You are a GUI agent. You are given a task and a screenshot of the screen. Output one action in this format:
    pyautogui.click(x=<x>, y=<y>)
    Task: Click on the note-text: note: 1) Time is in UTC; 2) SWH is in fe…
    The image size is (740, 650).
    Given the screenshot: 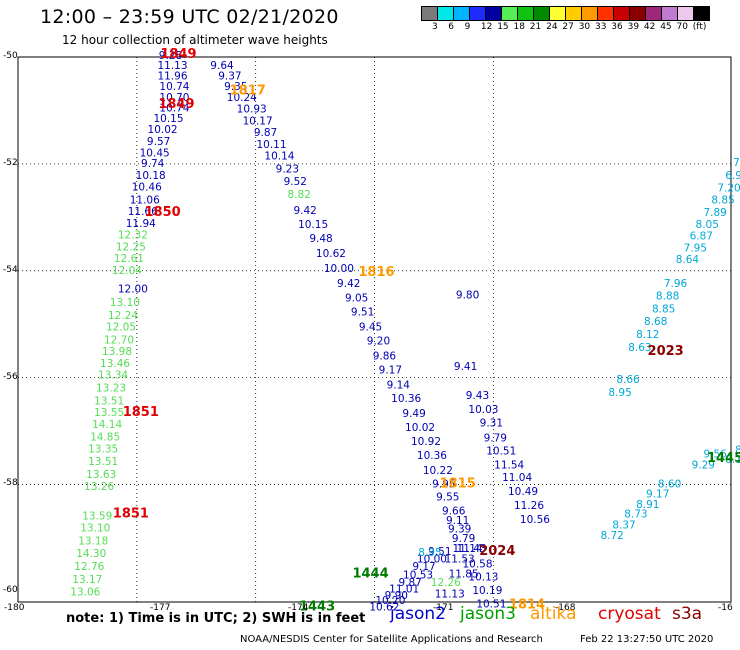 What is the action you would take?
    pyautogui.click(x=216, y=618)
    